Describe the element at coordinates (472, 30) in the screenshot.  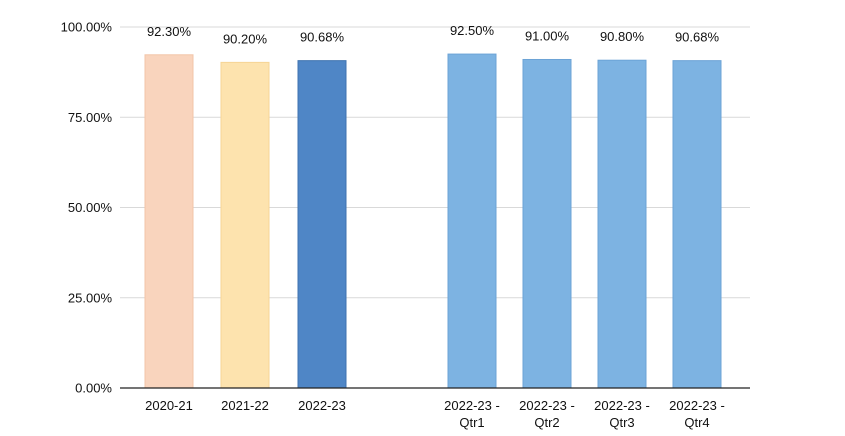
I see `data-label: 92.50%` at that location.